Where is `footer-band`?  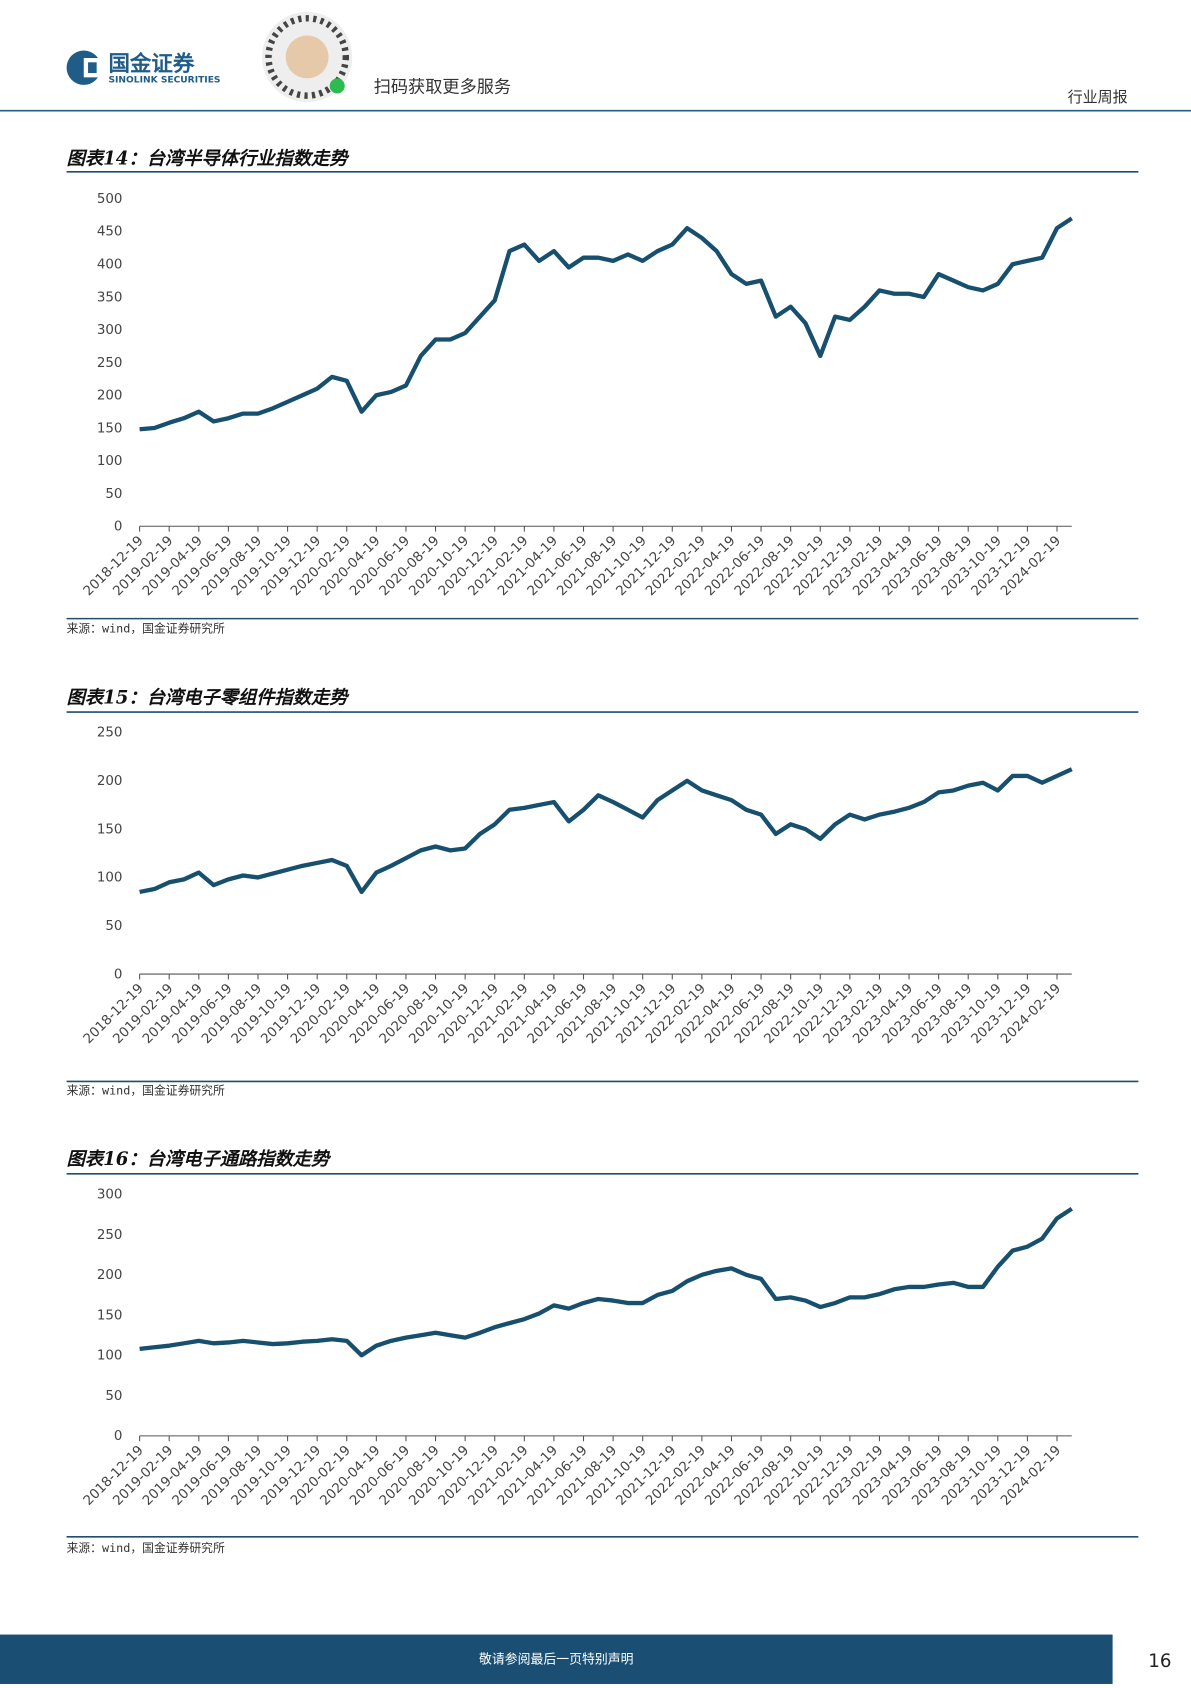 footer-band is located at coordinates (556, 1659).